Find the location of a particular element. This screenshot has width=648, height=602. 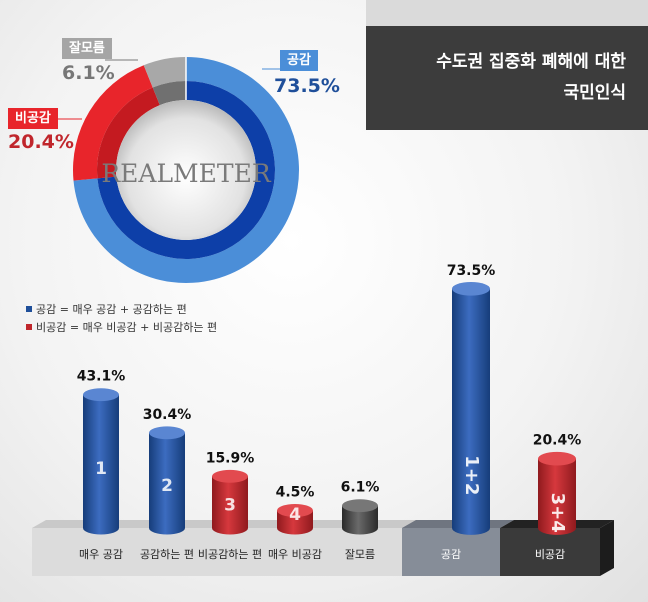

donut-value-dk: 6.1% is located at coordinates (88, 73).